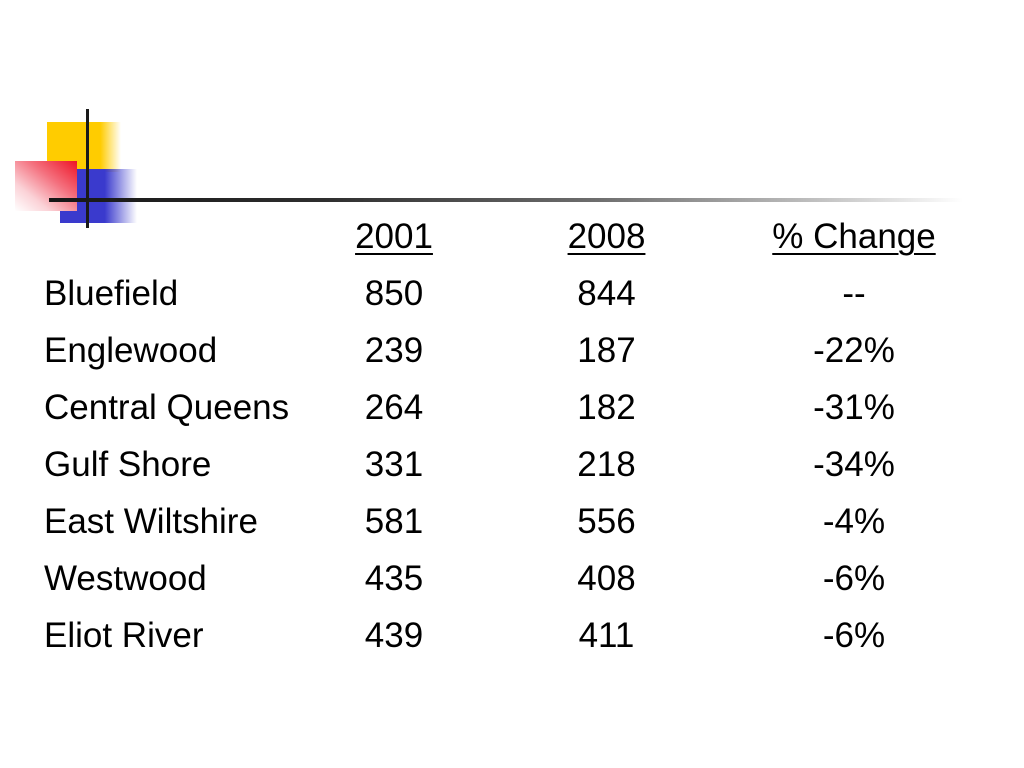  What do you see at coordinates (124, 635) in the screenshot?
I see `row-label: Eliot River` at bounding box center [124, 635].